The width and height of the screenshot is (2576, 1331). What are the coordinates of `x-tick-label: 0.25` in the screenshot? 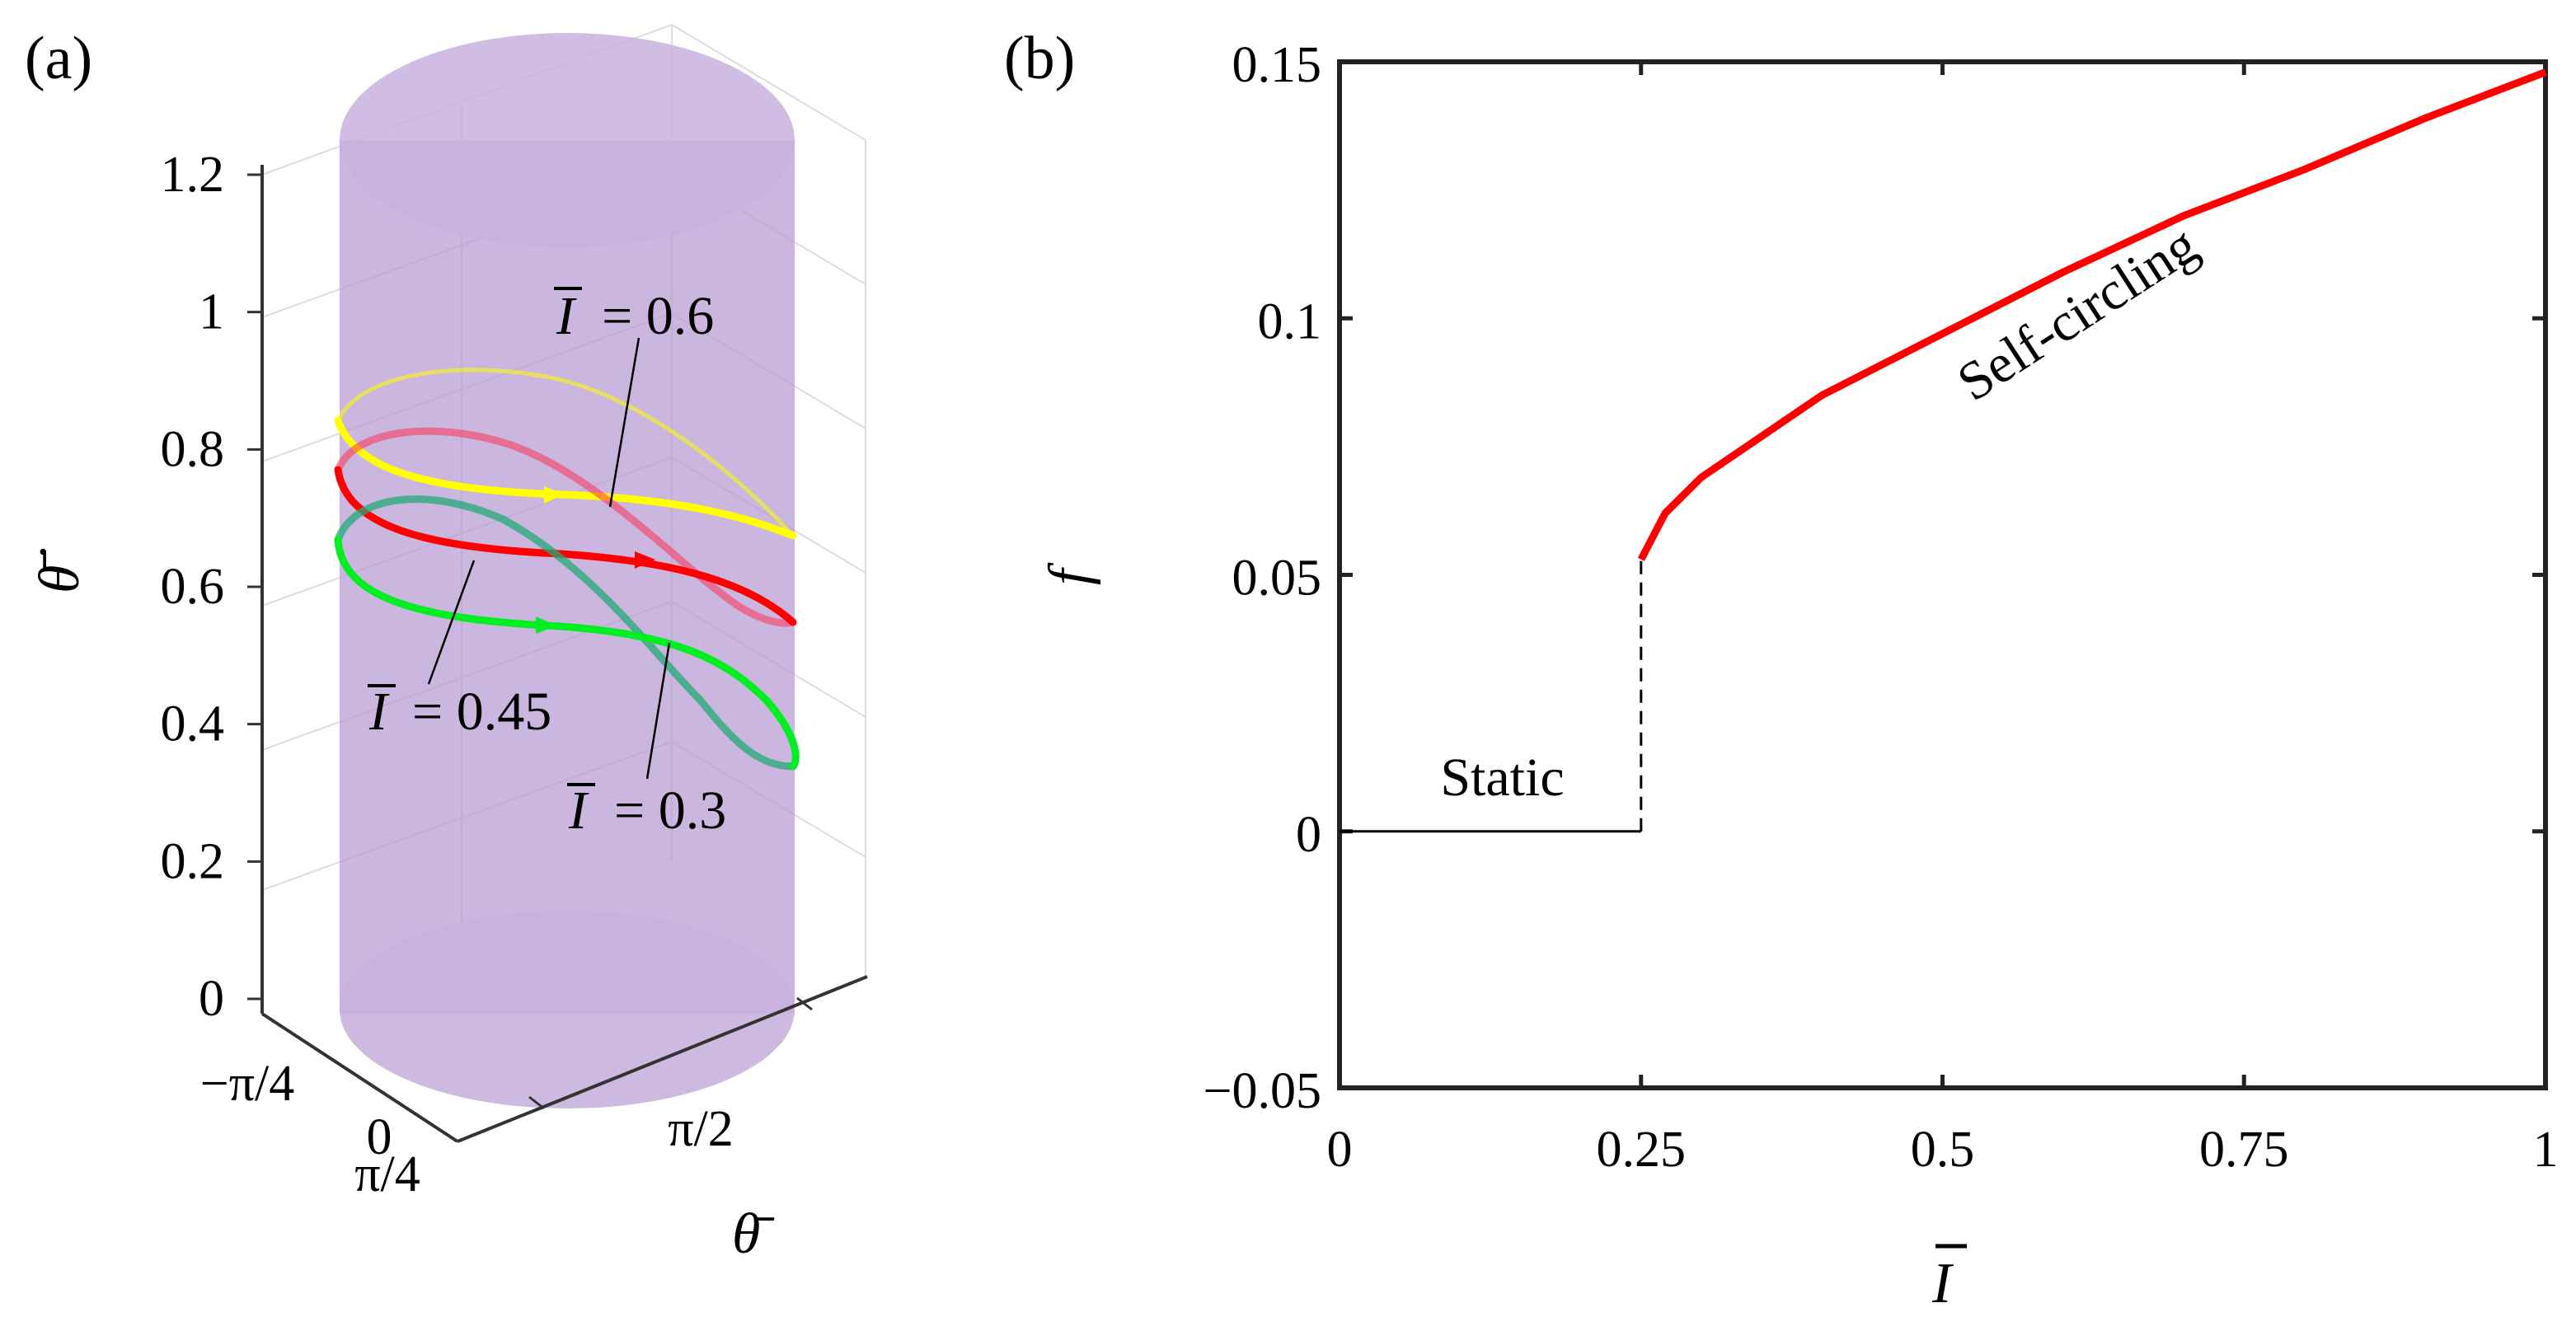 It's located at (1642, 1150).